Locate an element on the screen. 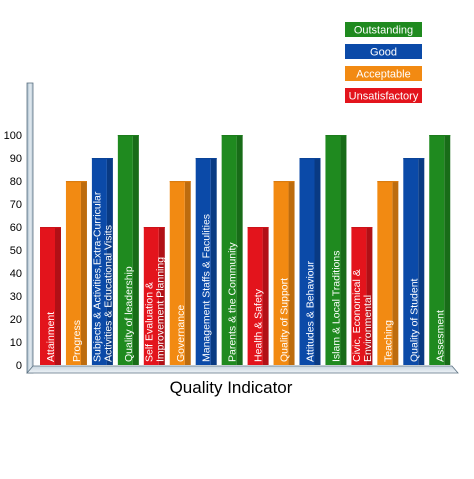 This screenshot has height=479, width=474. legend-label: Good is located at coordinates (383, 53).